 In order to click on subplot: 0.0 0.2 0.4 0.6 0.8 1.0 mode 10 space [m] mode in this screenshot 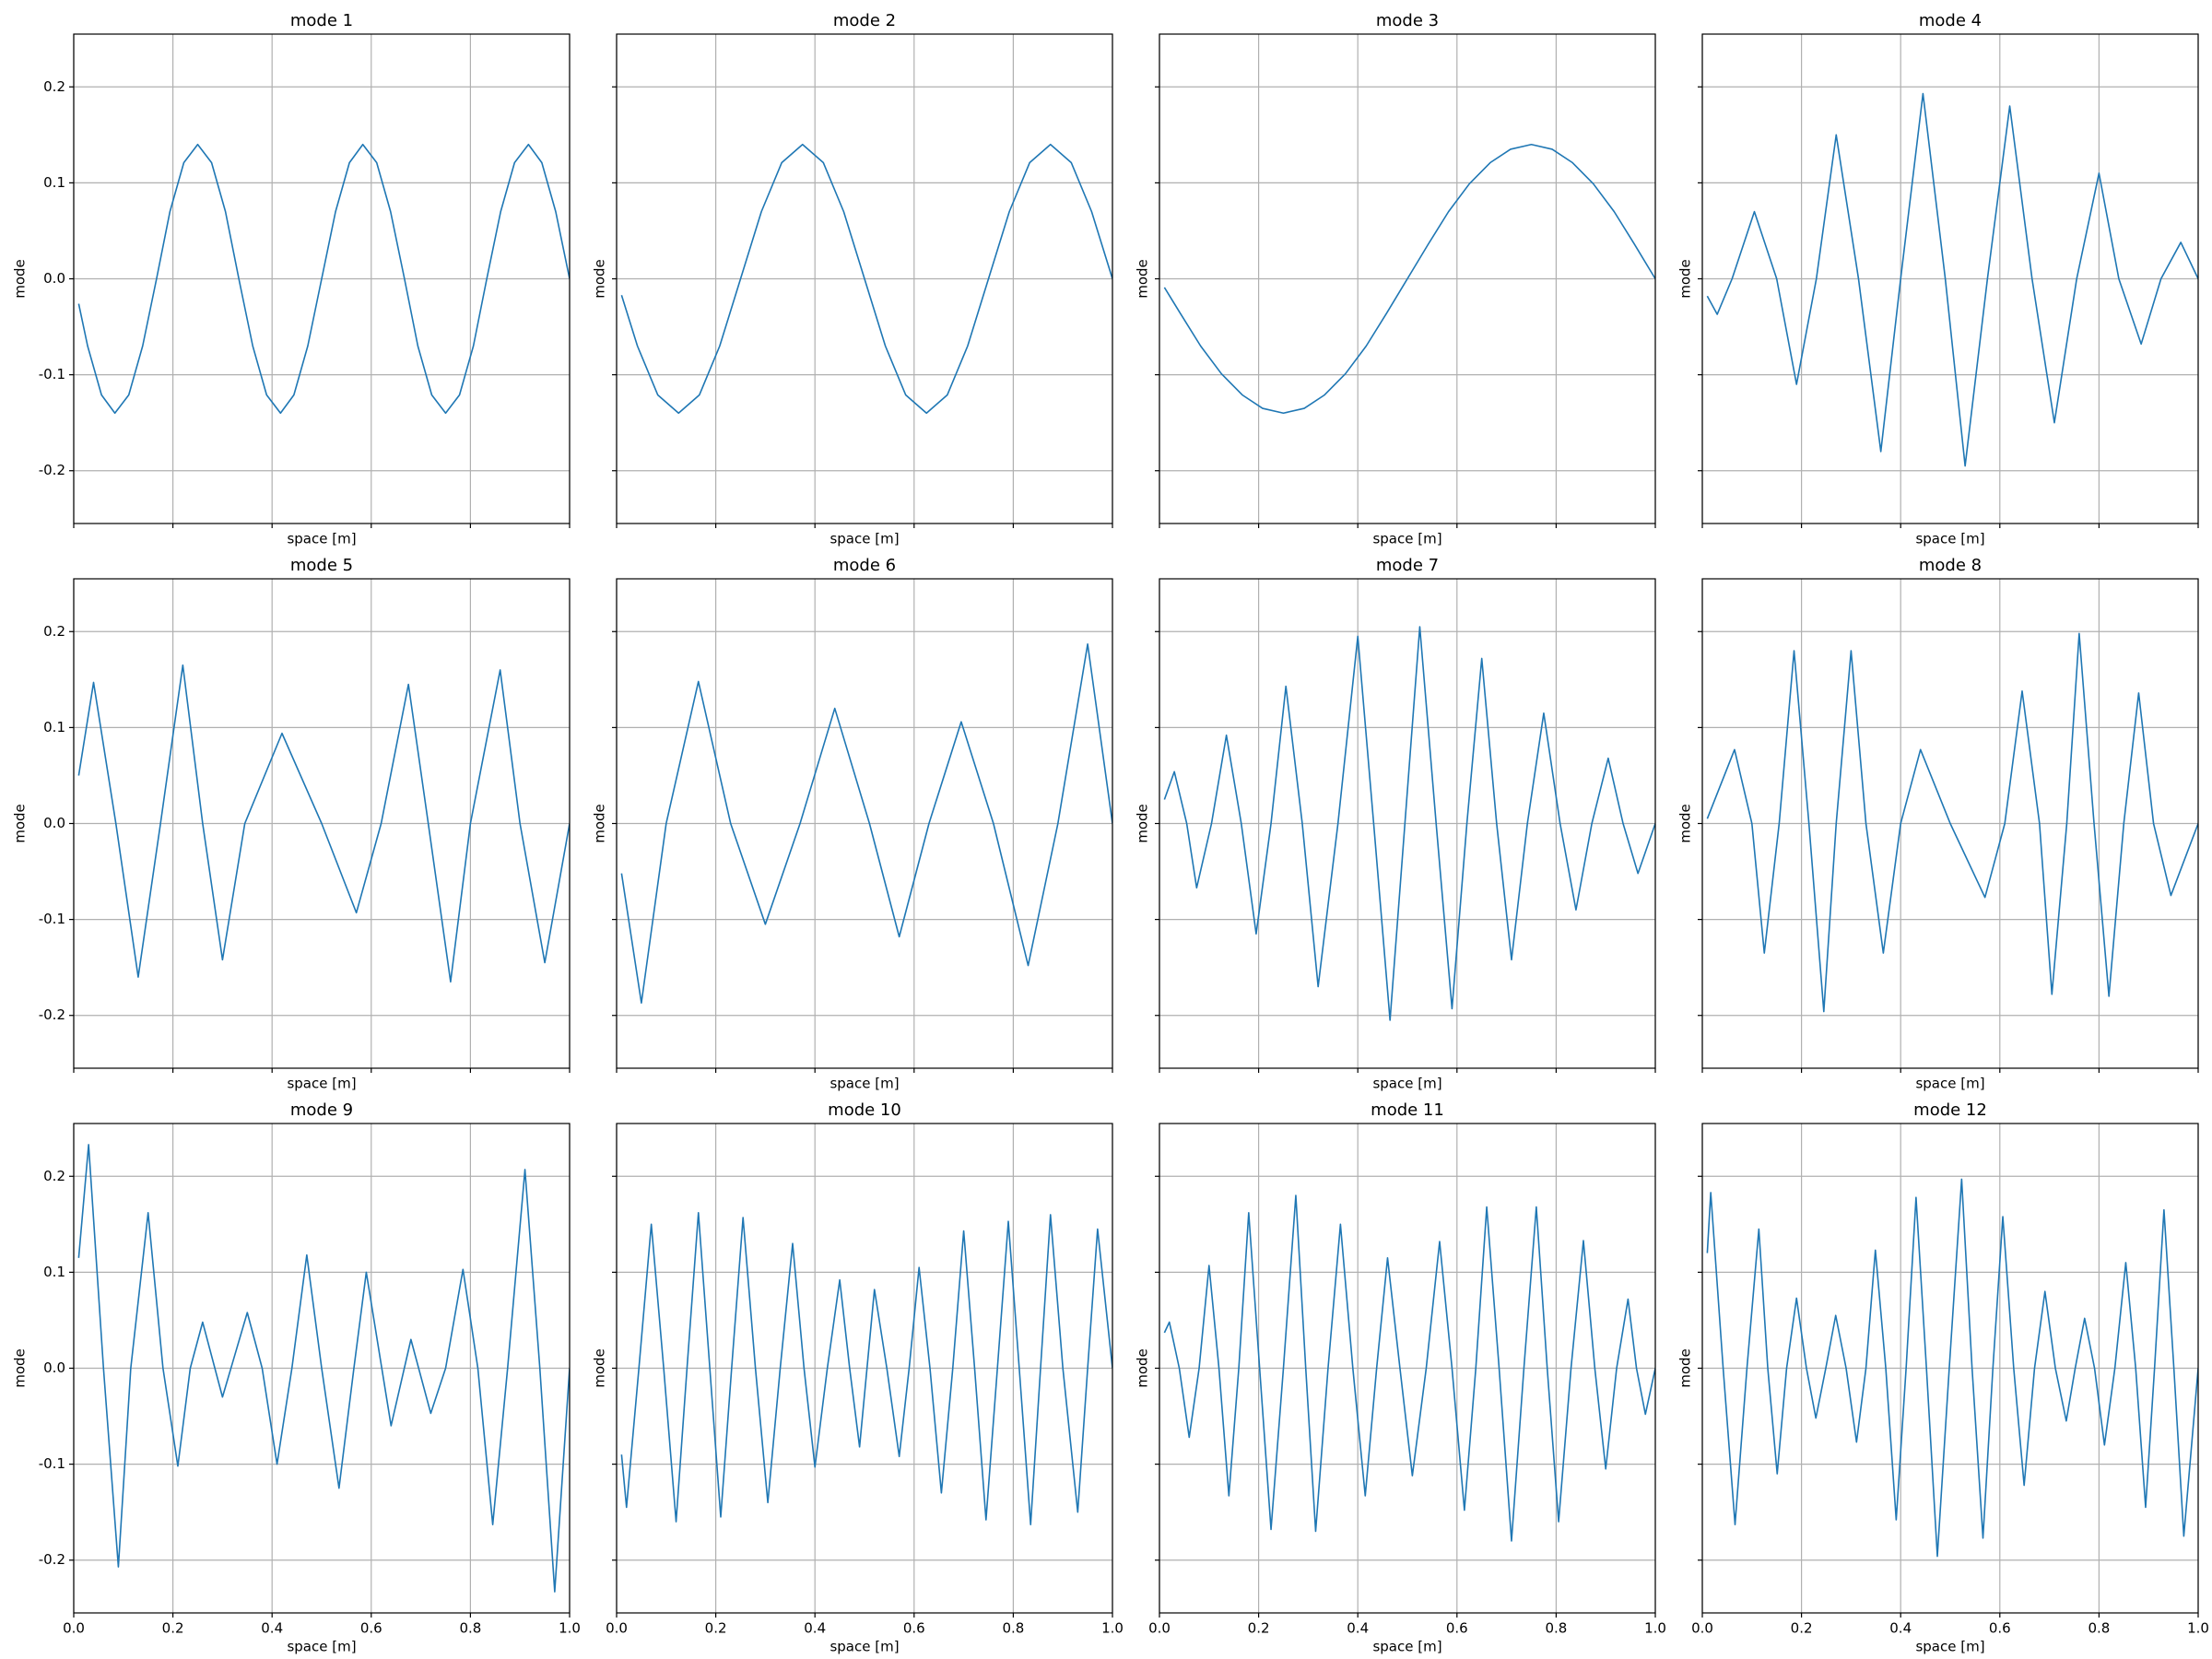, I will do `click(858, 1377)`.